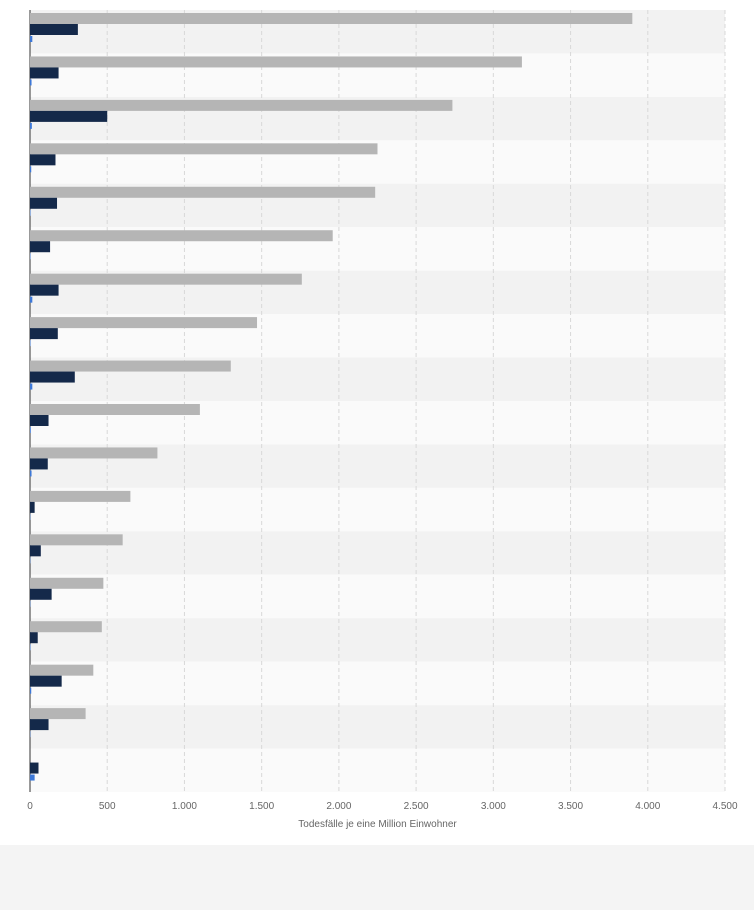  Describe the element at coordinates (416, 806) in the screenshot. I see `x-tick-label: 2.500` at that location.